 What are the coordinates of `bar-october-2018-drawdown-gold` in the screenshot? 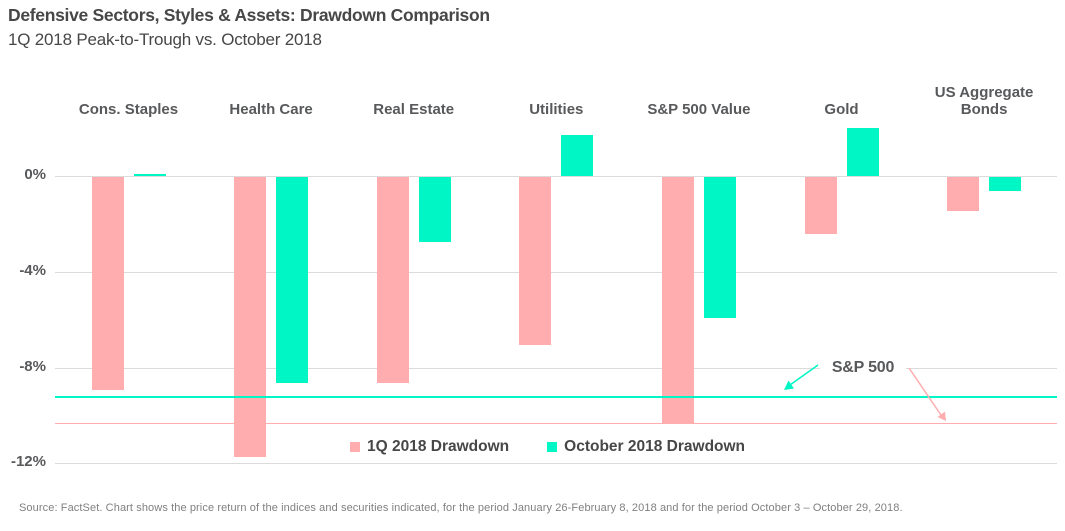 It's located at (862, 152).